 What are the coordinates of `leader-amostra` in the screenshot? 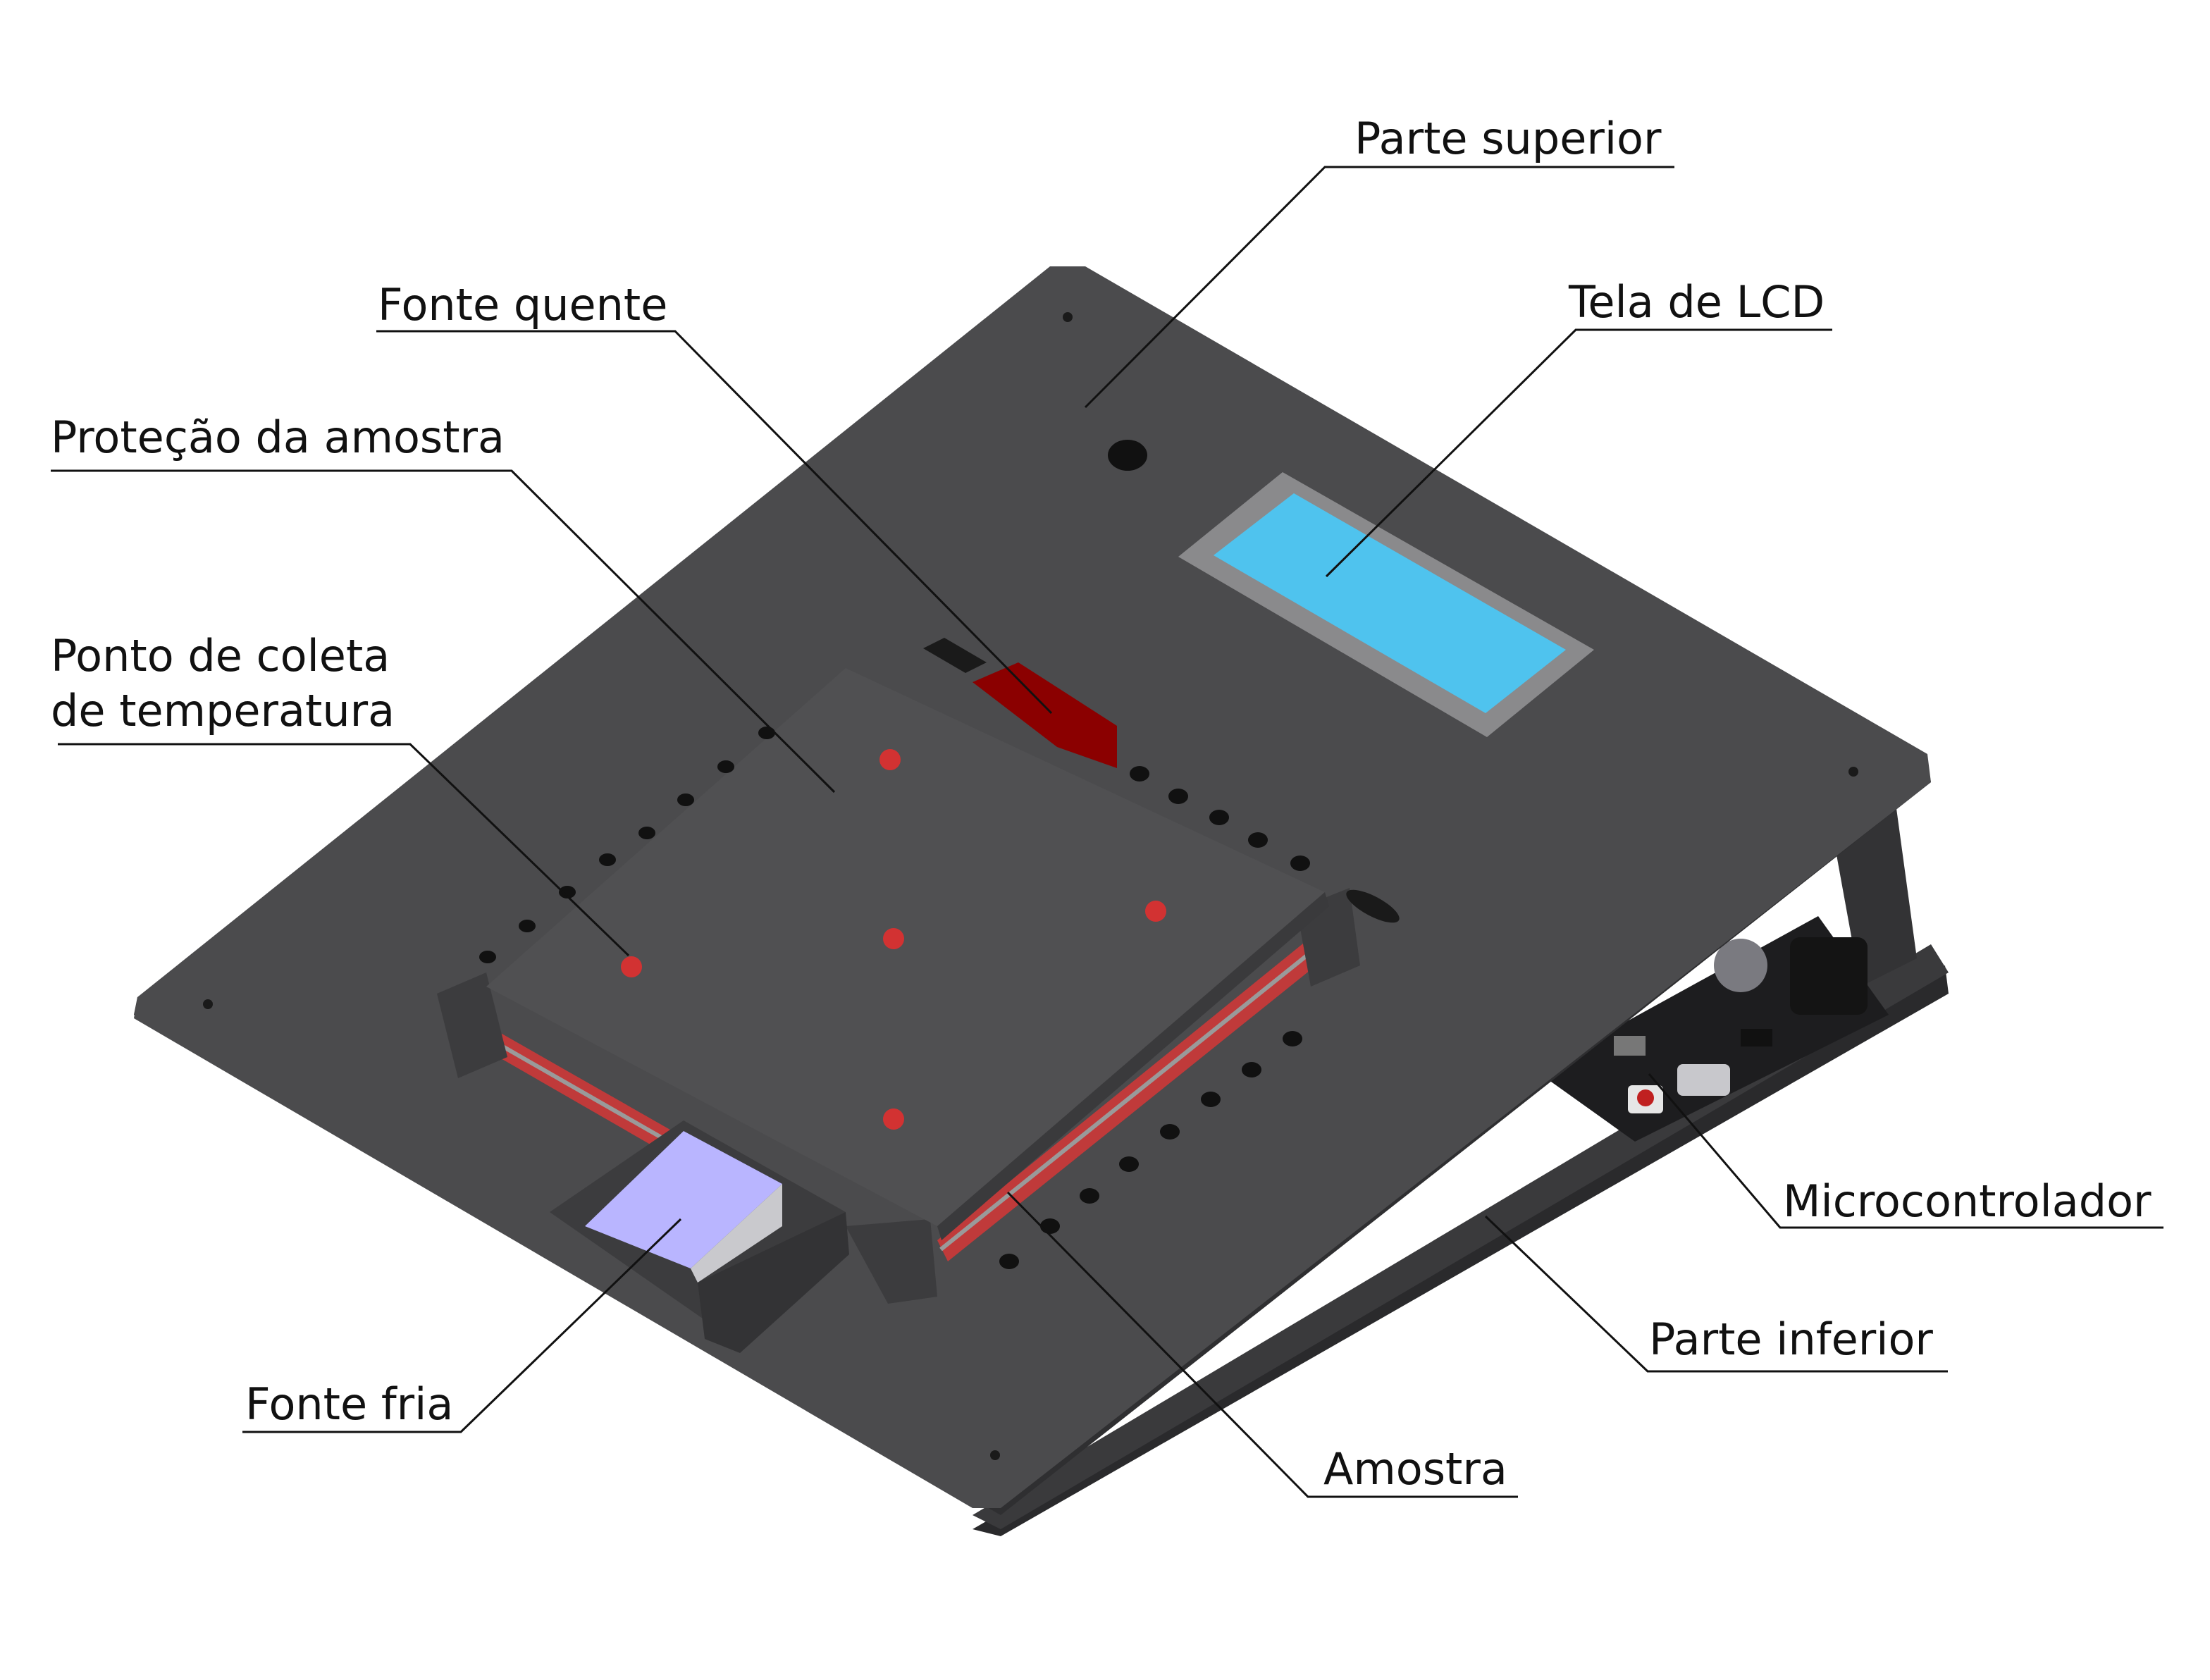 It's located at (1262, 1344).